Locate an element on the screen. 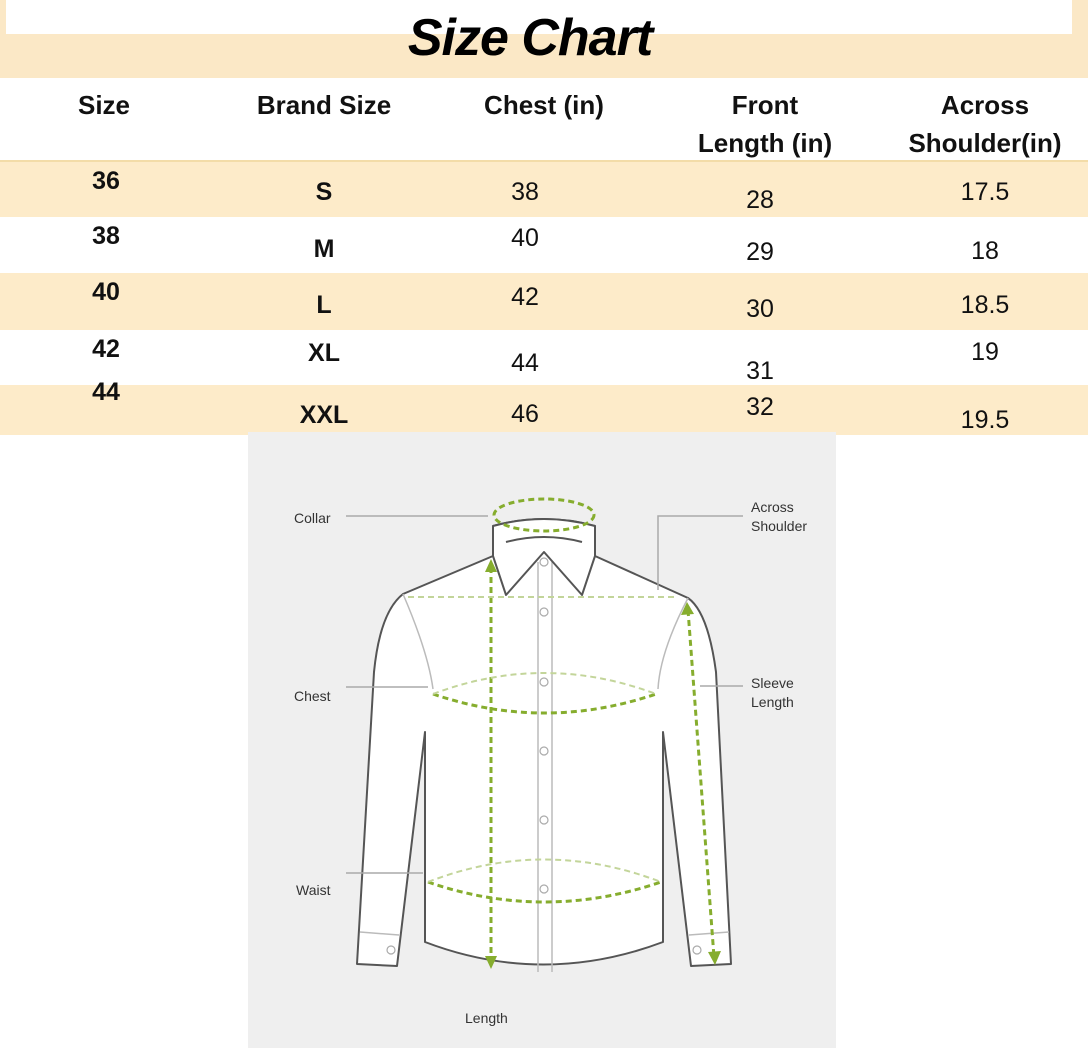  cell-front: 31 is located at coordinates (760, 371).